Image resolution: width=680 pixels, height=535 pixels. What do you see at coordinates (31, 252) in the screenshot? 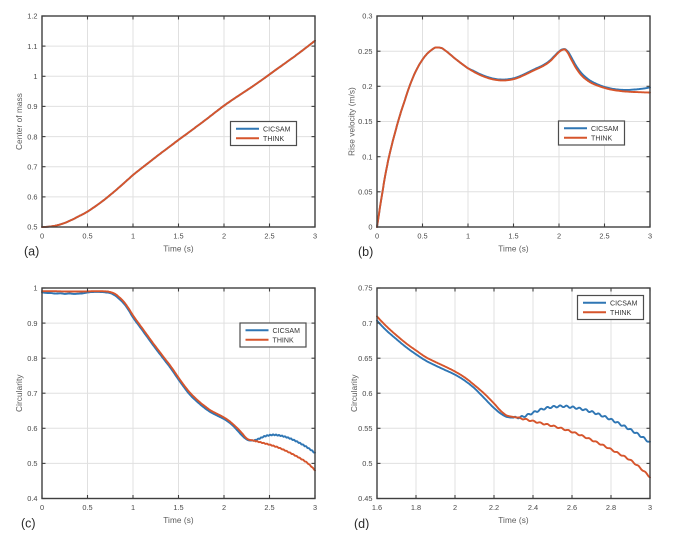
I see `svg-text: (a)` at bounding box center [31, 252].